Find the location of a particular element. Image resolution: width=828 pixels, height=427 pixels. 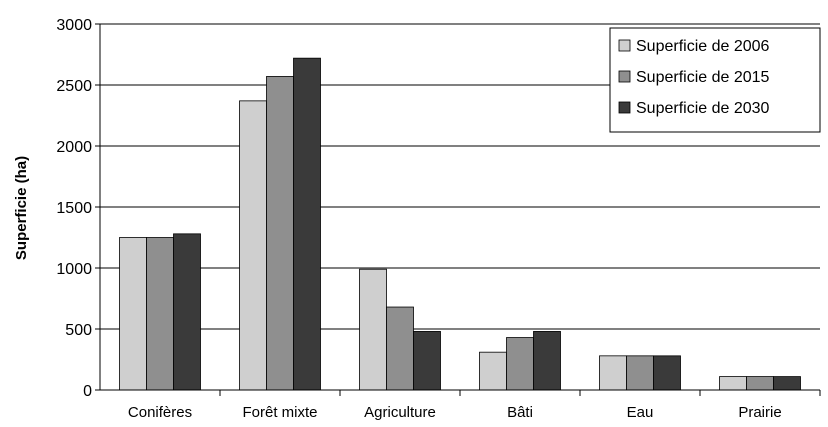

legend-box is located at coordinates (715, 80).